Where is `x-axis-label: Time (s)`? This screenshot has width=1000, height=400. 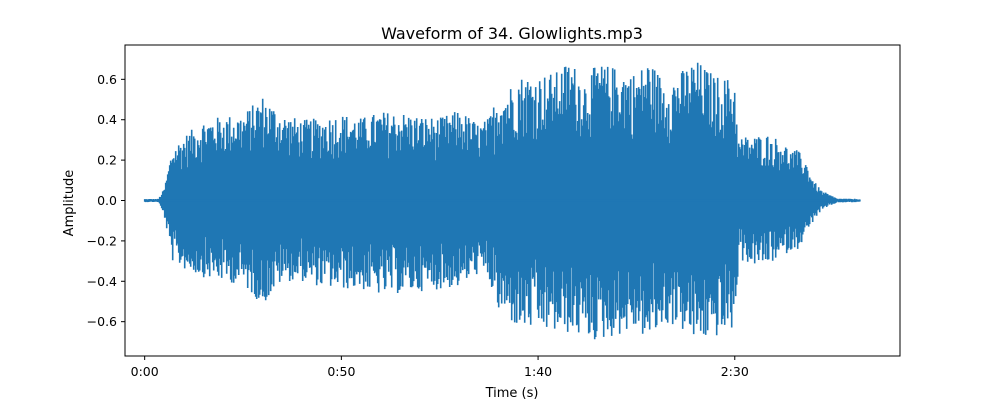
x-axis-label: Time (s) is located at coordinates (512, 393).